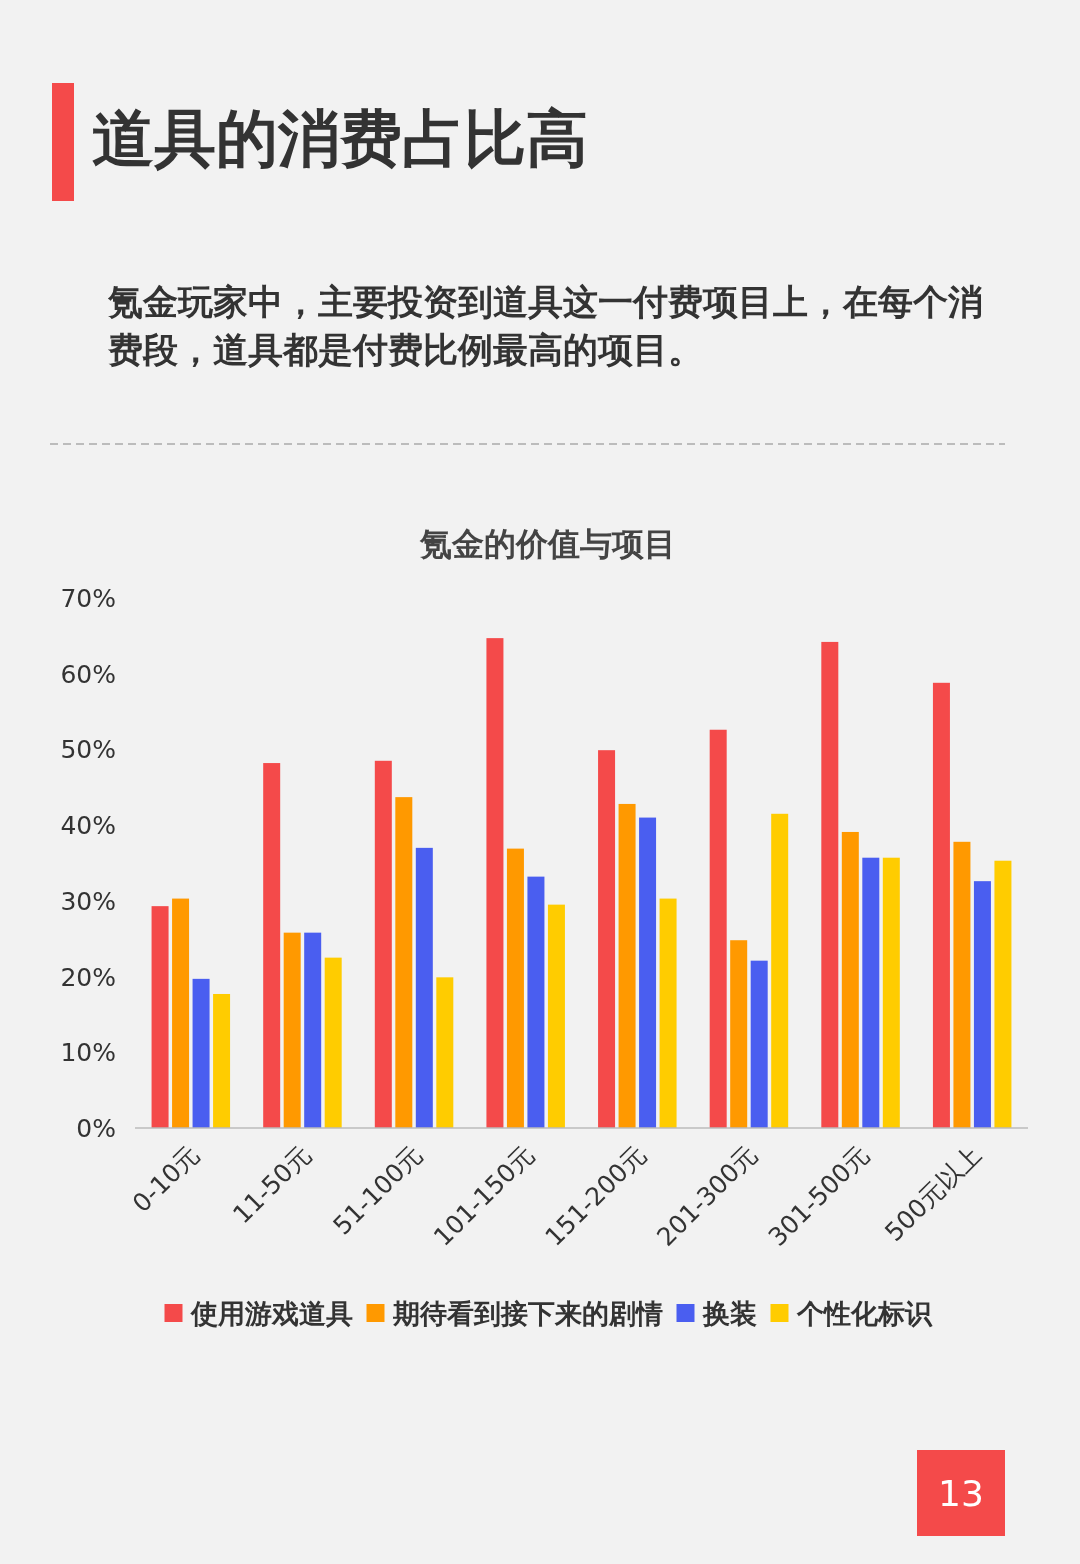 The height and width of the screenshot is (1564, 1080). I want to click on y-tick-label: 20%, so click(88, 977).